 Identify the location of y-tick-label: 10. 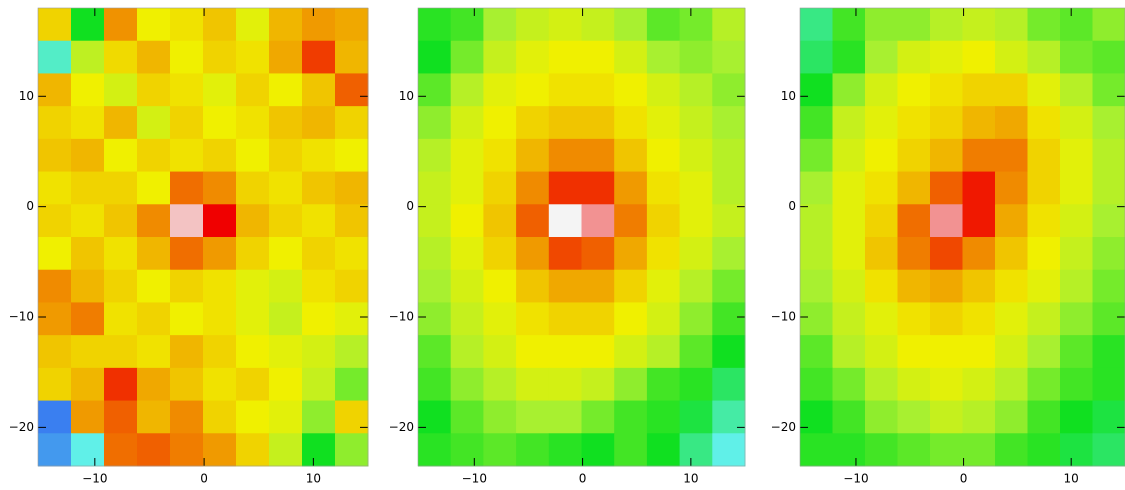
(788, 96).